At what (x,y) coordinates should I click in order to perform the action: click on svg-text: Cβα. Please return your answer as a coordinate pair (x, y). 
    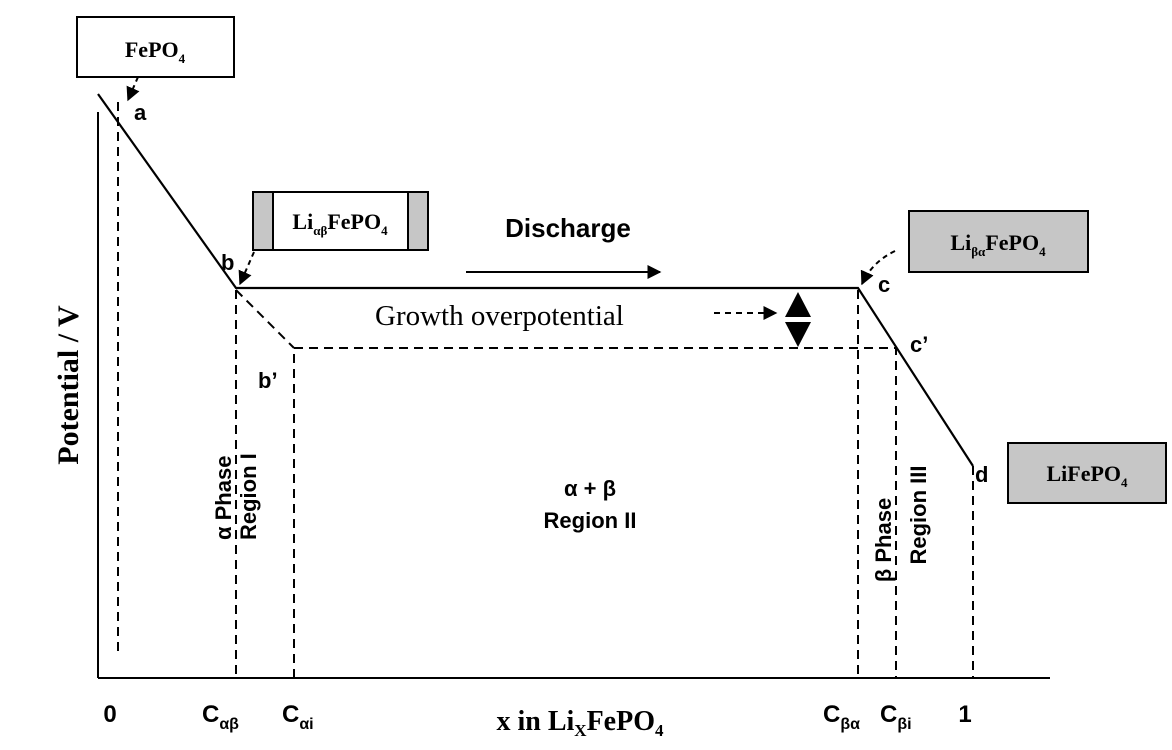
    Looking at the image, I should click on (841, 717).